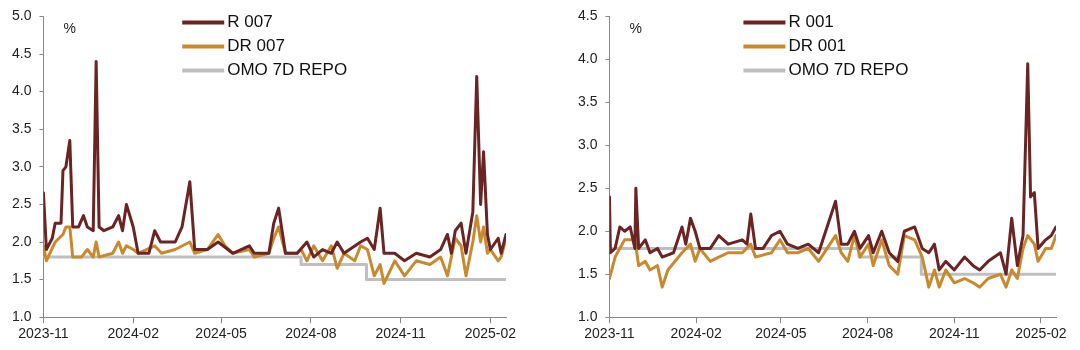  Describe the element at coordinates (21, 15) in the screenshot. I see `y-tick-label: 5.0` at that location.